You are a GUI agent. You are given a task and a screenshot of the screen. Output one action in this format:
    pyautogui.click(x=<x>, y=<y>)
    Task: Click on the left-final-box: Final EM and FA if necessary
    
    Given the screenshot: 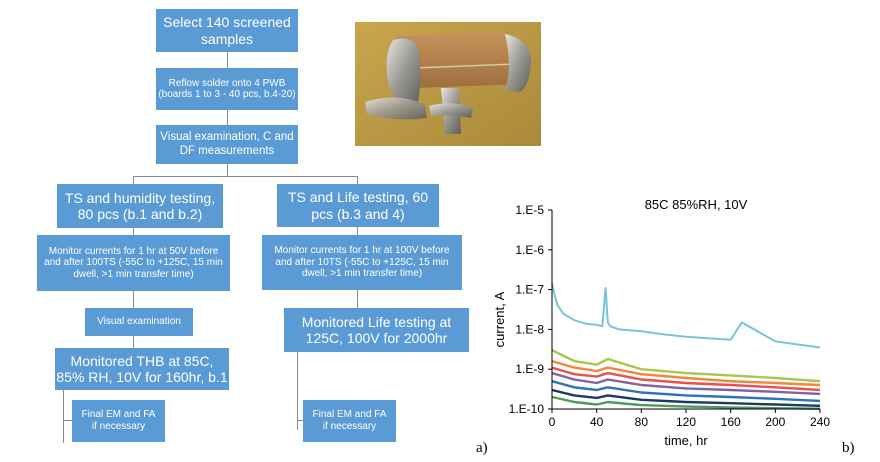 What is the action you would take?
    pyautogui.click(x=118, y=421)
    